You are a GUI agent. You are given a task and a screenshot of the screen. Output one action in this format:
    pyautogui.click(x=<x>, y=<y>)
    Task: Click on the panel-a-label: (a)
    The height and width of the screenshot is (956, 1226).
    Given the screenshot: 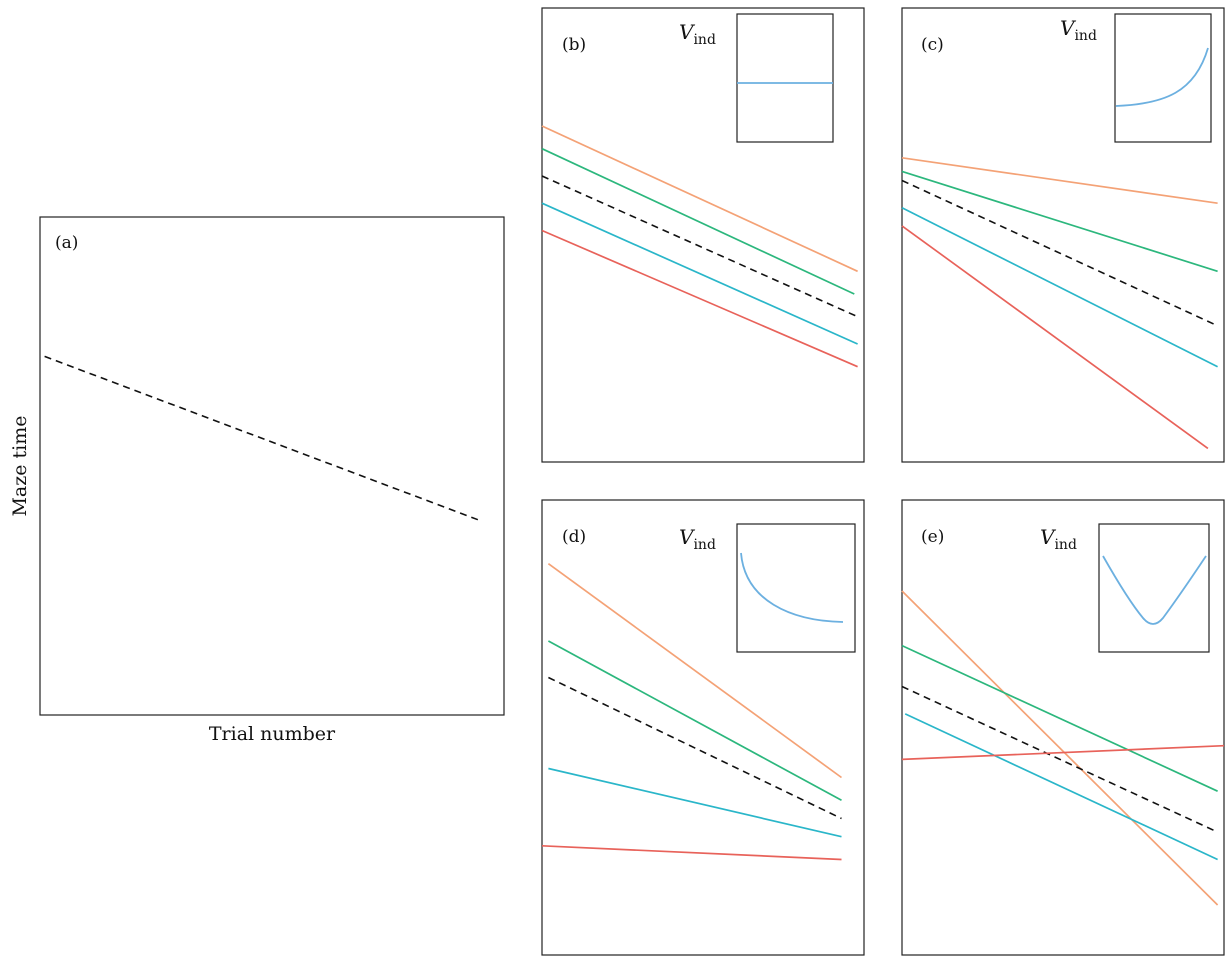 What is the action you would take?
    pyautogui.click(x=66, y=243)
    